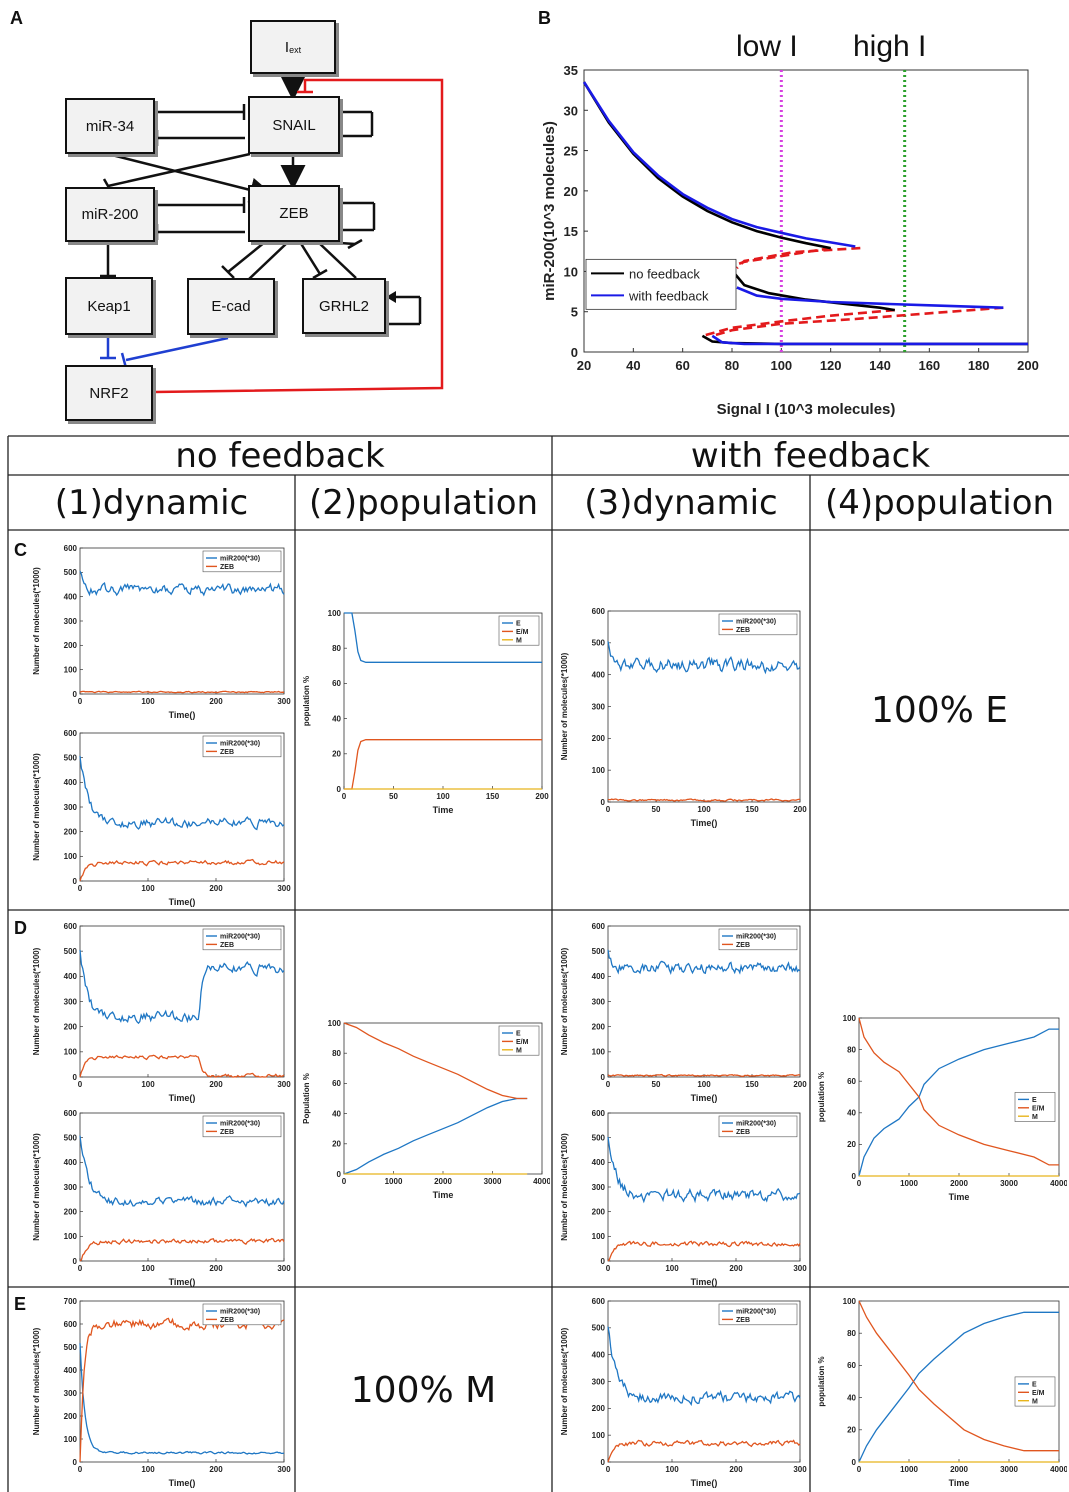  What do you see at coordinates (869, 340) in the screenshot?
I see `stable-branch-bblue` at bounding box center [869, 340].